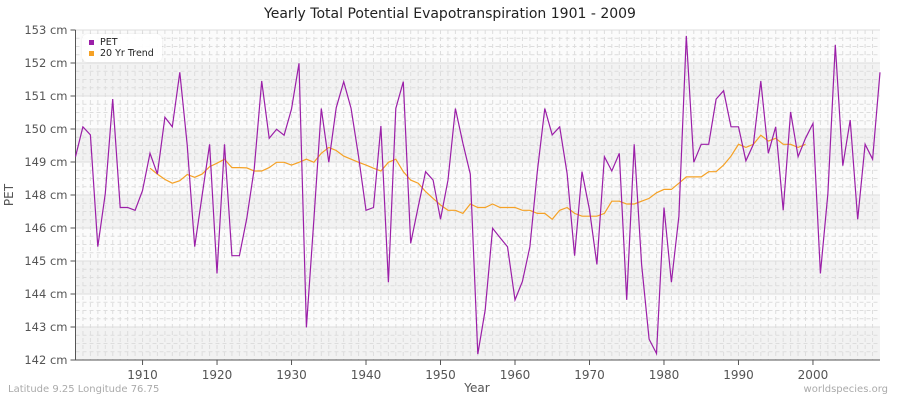  I want to click on x-tick-label: 1920, so click(217, 375).